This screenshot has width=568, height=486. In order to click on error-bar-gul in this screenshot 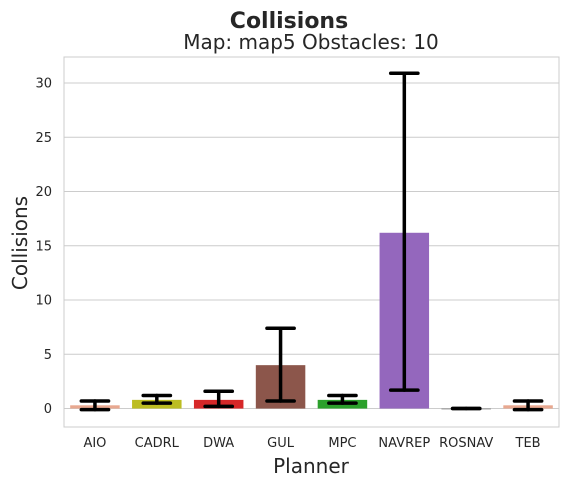, I will do `click(280, 364)`.